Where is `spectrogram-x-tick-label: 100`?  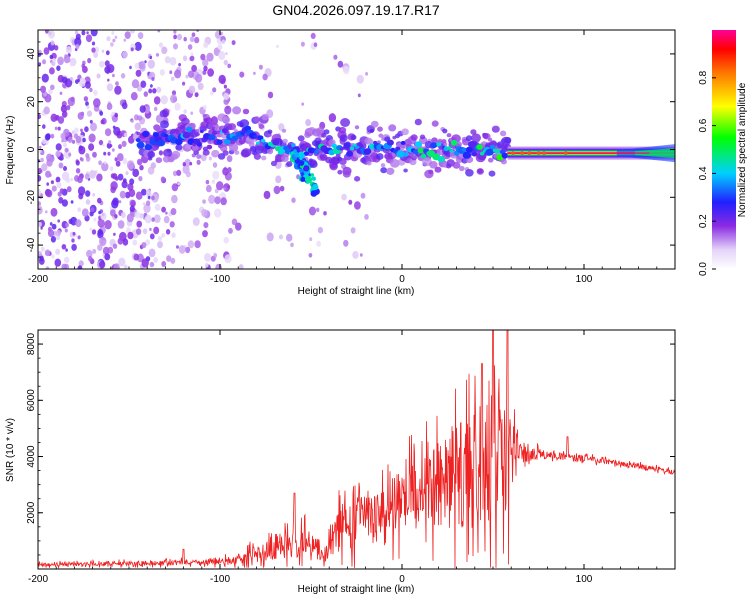
spectrogram-x-tick-label: 100 is located at coordinates (584, 279).